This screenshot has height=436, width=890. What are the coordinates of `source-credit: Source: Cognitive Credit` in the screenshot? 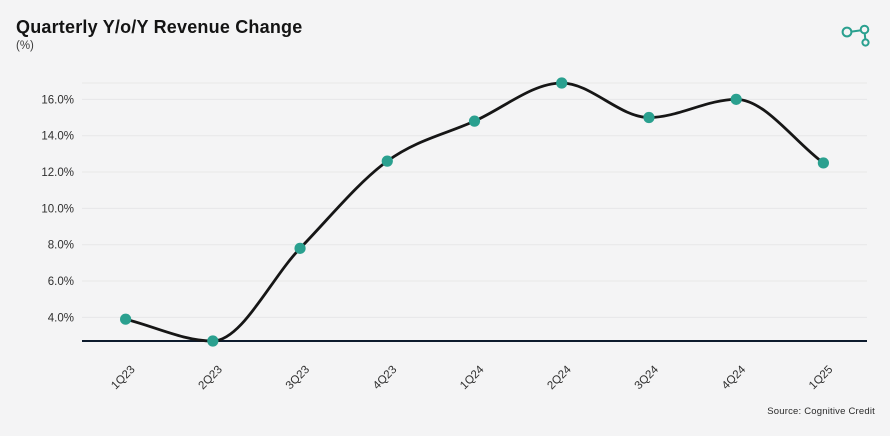 It's located at (821, 411).